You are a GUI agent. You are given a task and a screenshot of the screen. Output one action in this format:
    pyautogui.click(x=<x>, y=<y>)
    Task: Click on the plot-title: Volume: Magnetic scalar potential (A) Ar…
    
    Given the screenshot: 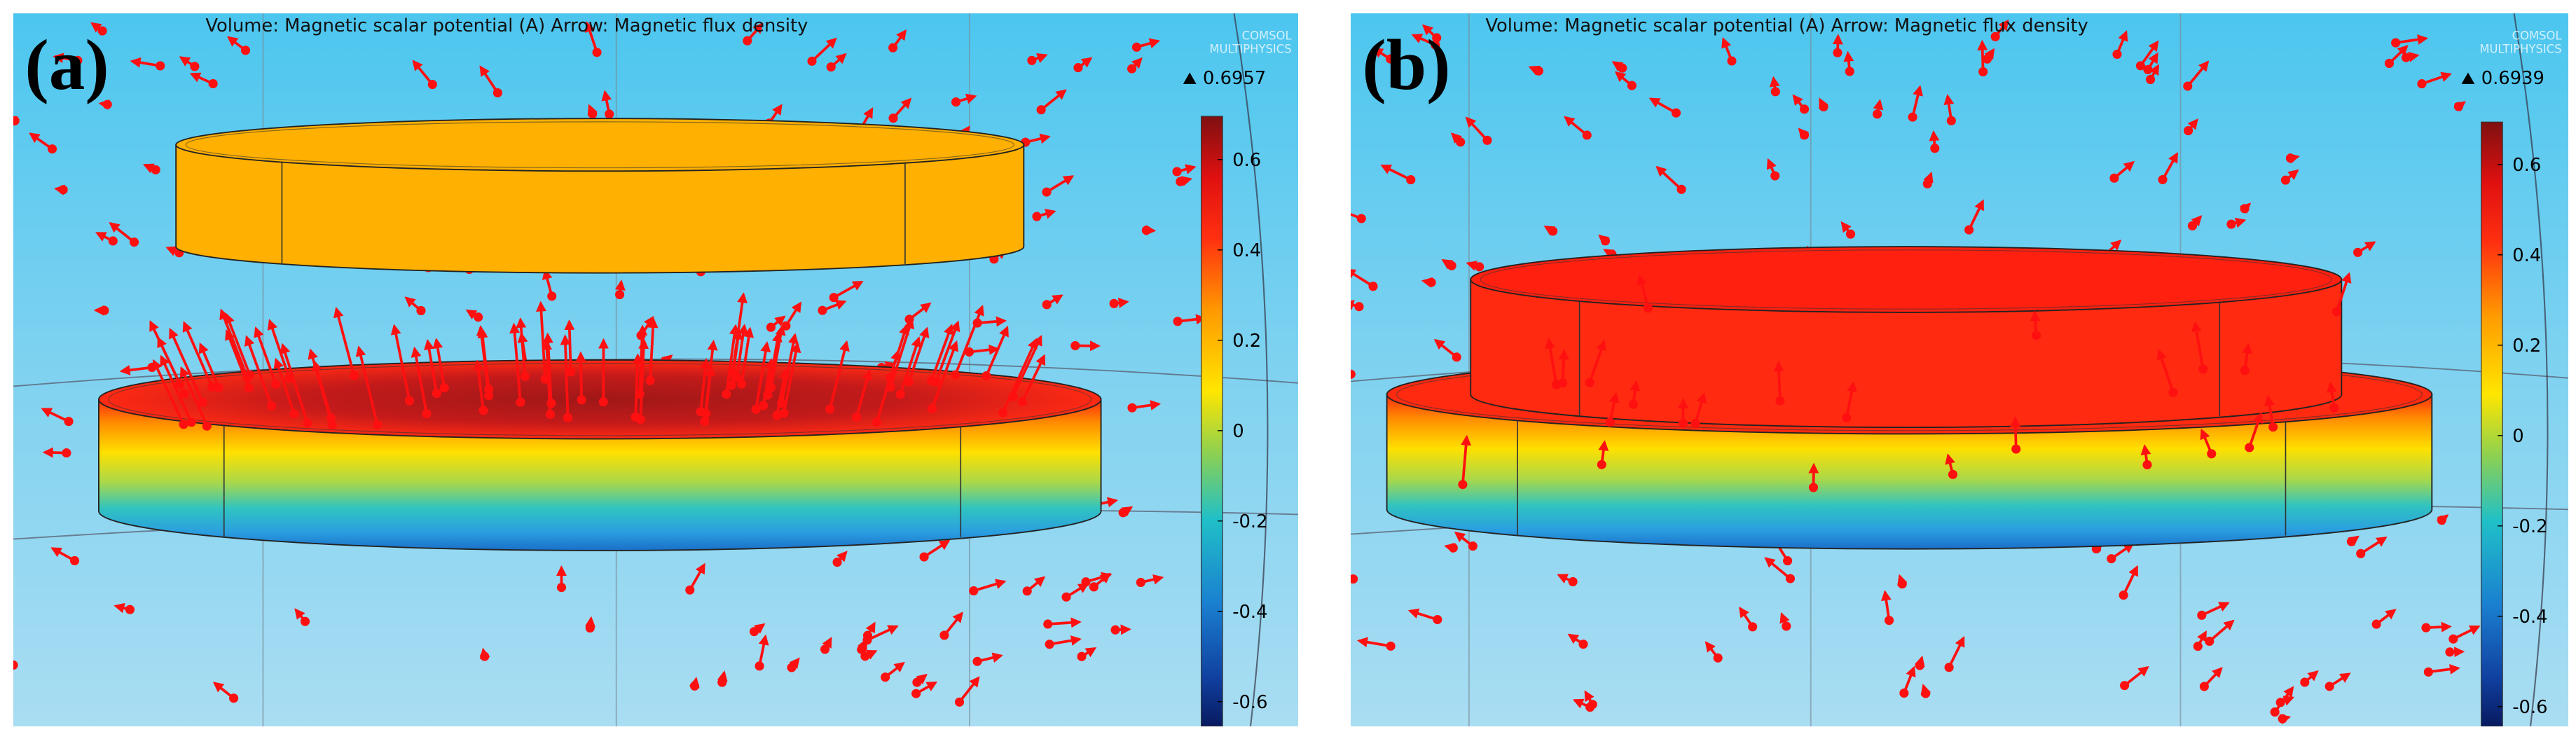 What is the action you would take?
    pyautogui.click(x=1786, y=25)
    